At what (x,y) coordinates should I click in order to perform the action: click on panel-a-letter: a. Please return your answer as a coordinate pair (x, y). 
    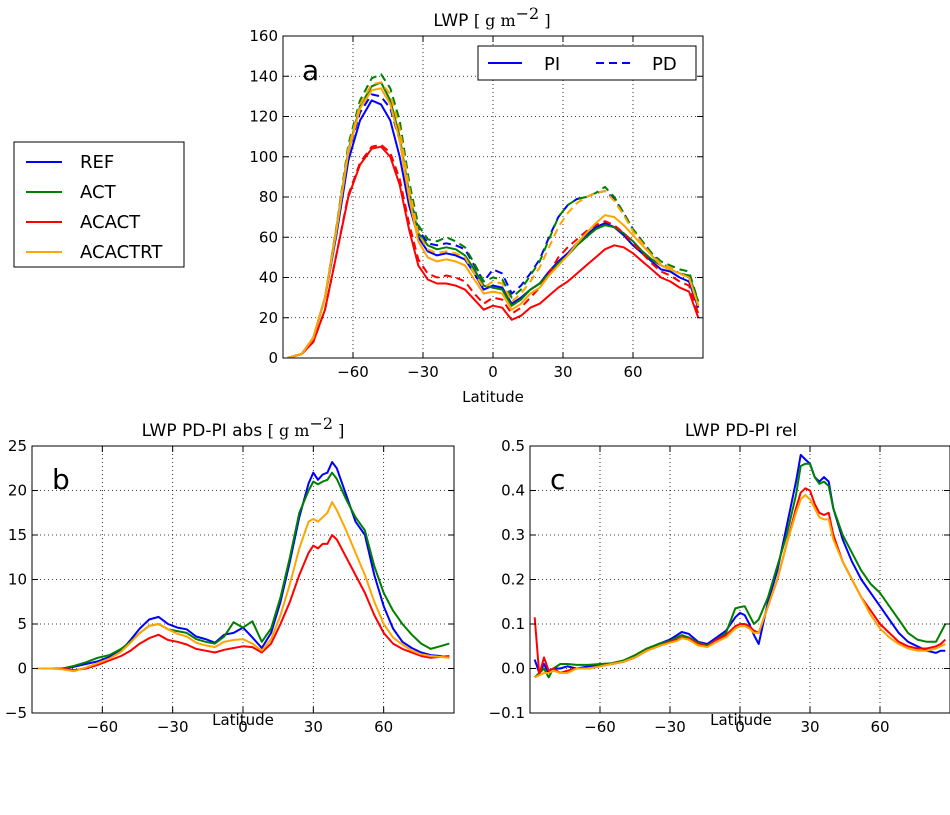
    Looking at the image, I should click on (310, 70).